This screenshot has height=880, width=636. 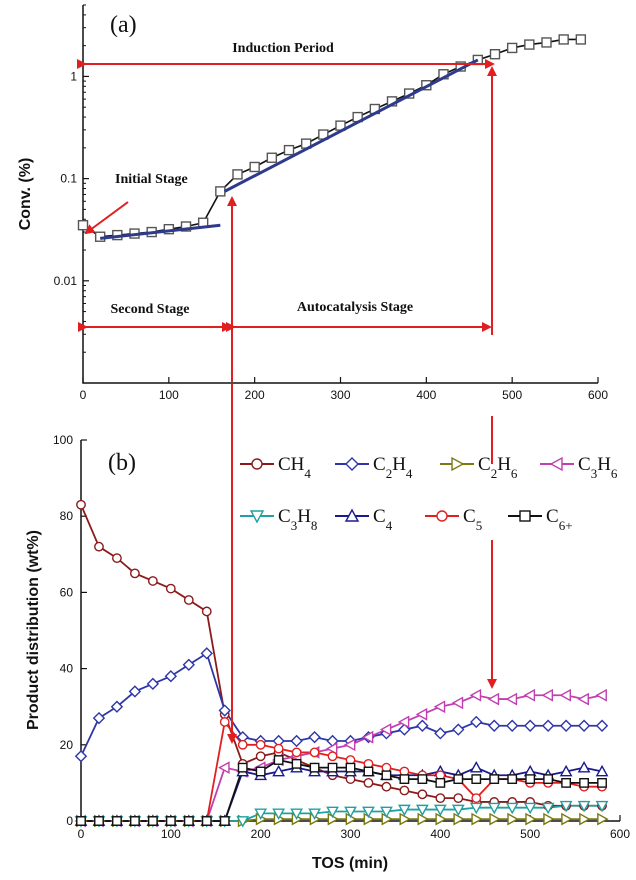 I want to click on legend-label: C2H6, so click(x=498, y=467).